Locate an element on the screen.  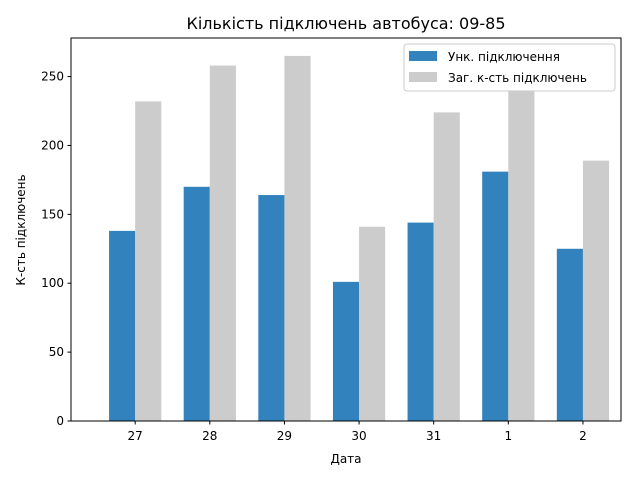
x-tick-label: 2 is located at coordinates (583, 436).